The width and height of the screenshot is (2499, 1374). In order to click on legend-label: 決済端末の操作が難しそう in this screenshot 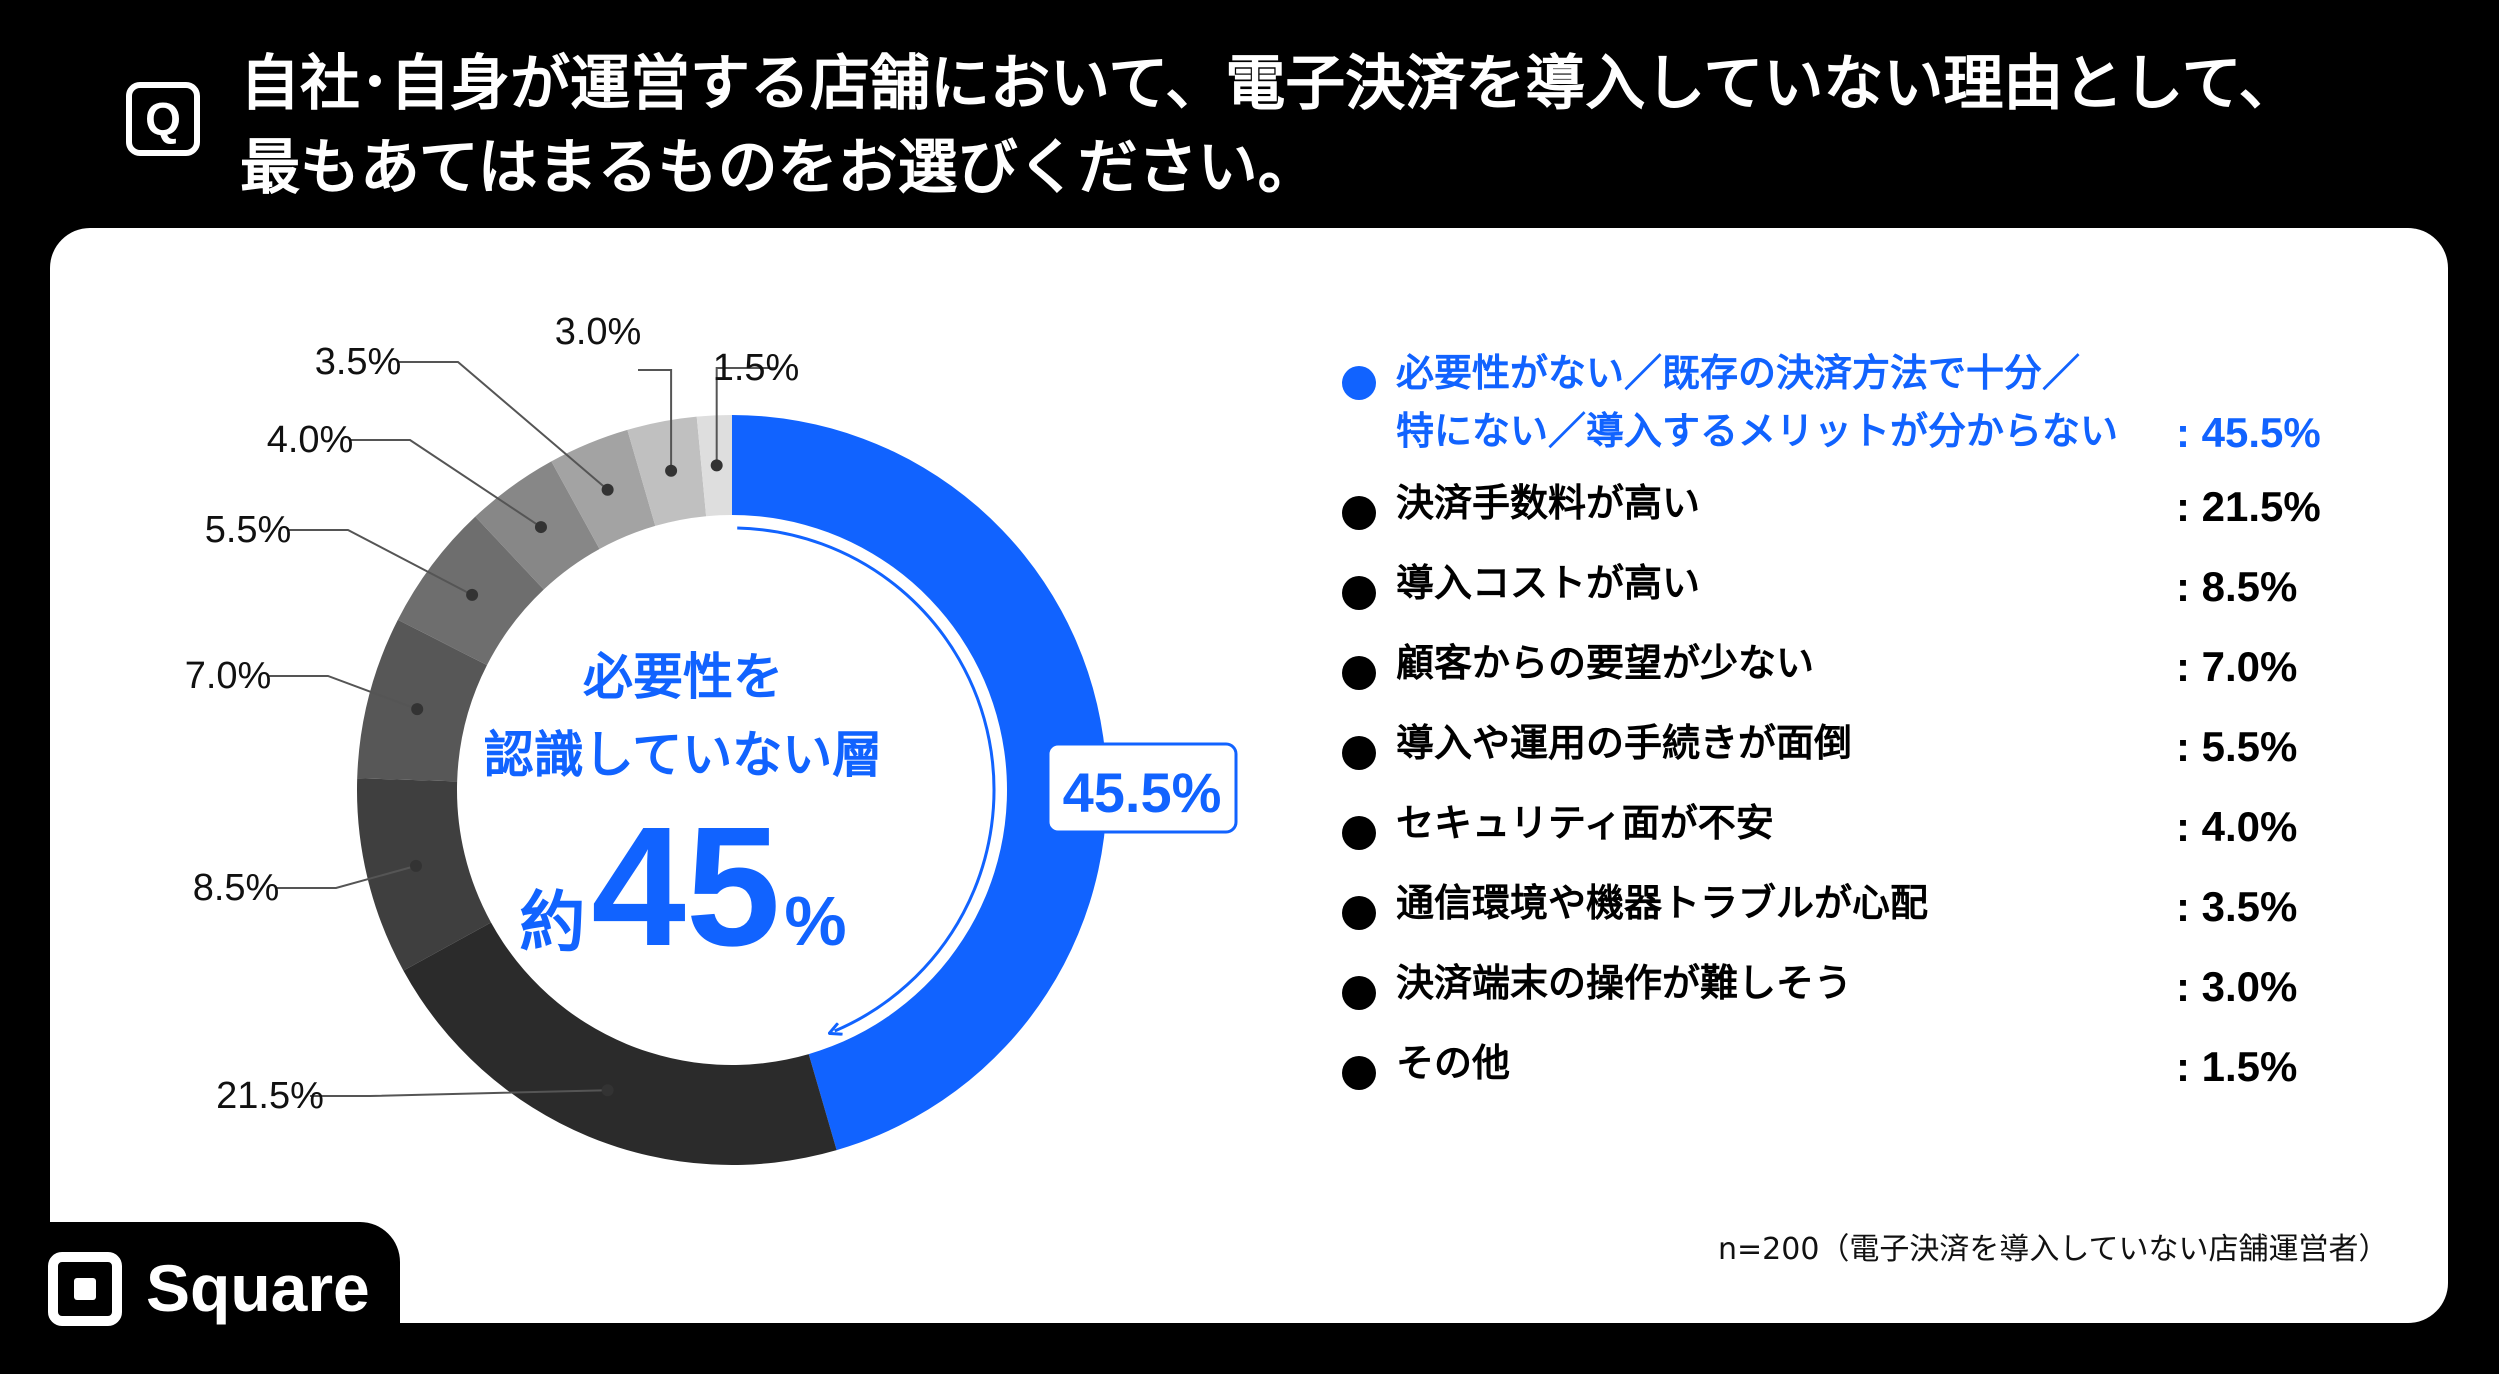, I will do `click(1624, 983)`.